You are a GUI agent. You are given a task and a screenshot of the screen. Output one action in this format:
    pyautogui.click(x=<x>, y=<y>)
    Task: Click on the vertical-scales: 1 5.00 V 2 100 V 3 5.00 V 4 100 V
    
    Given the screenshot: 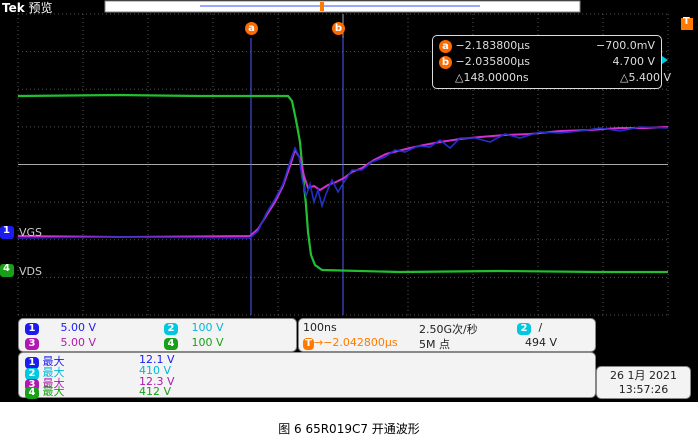 What is the action you would take?
    pyautogui.click(x=157, y=335)
    